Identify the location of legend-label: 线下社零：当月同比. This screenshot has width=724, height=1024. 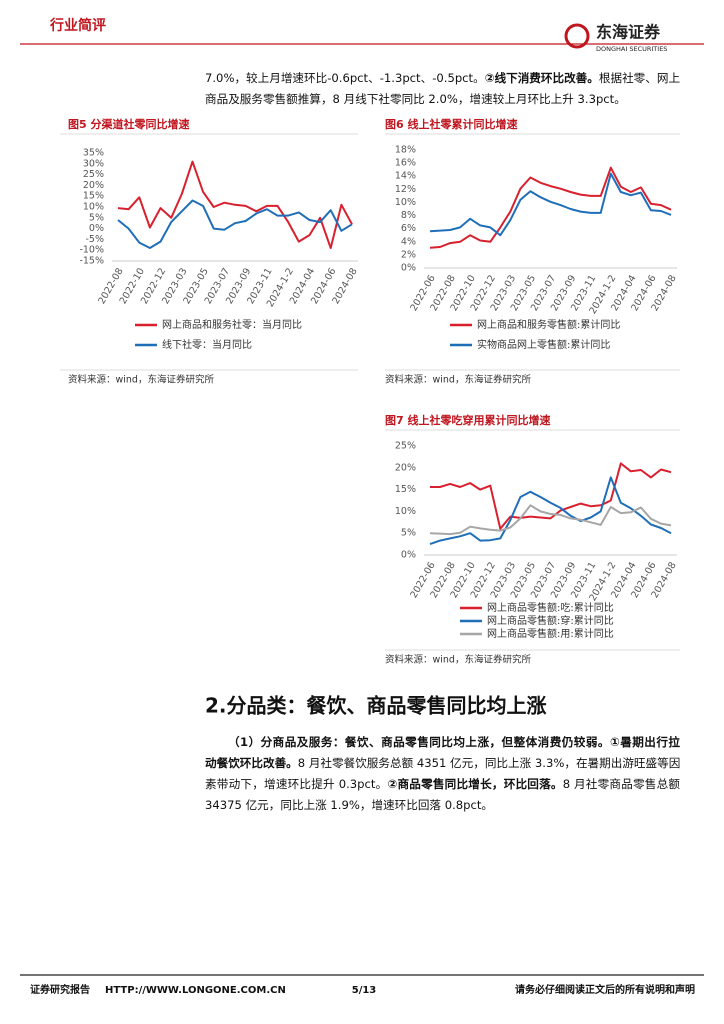
(207, 344).